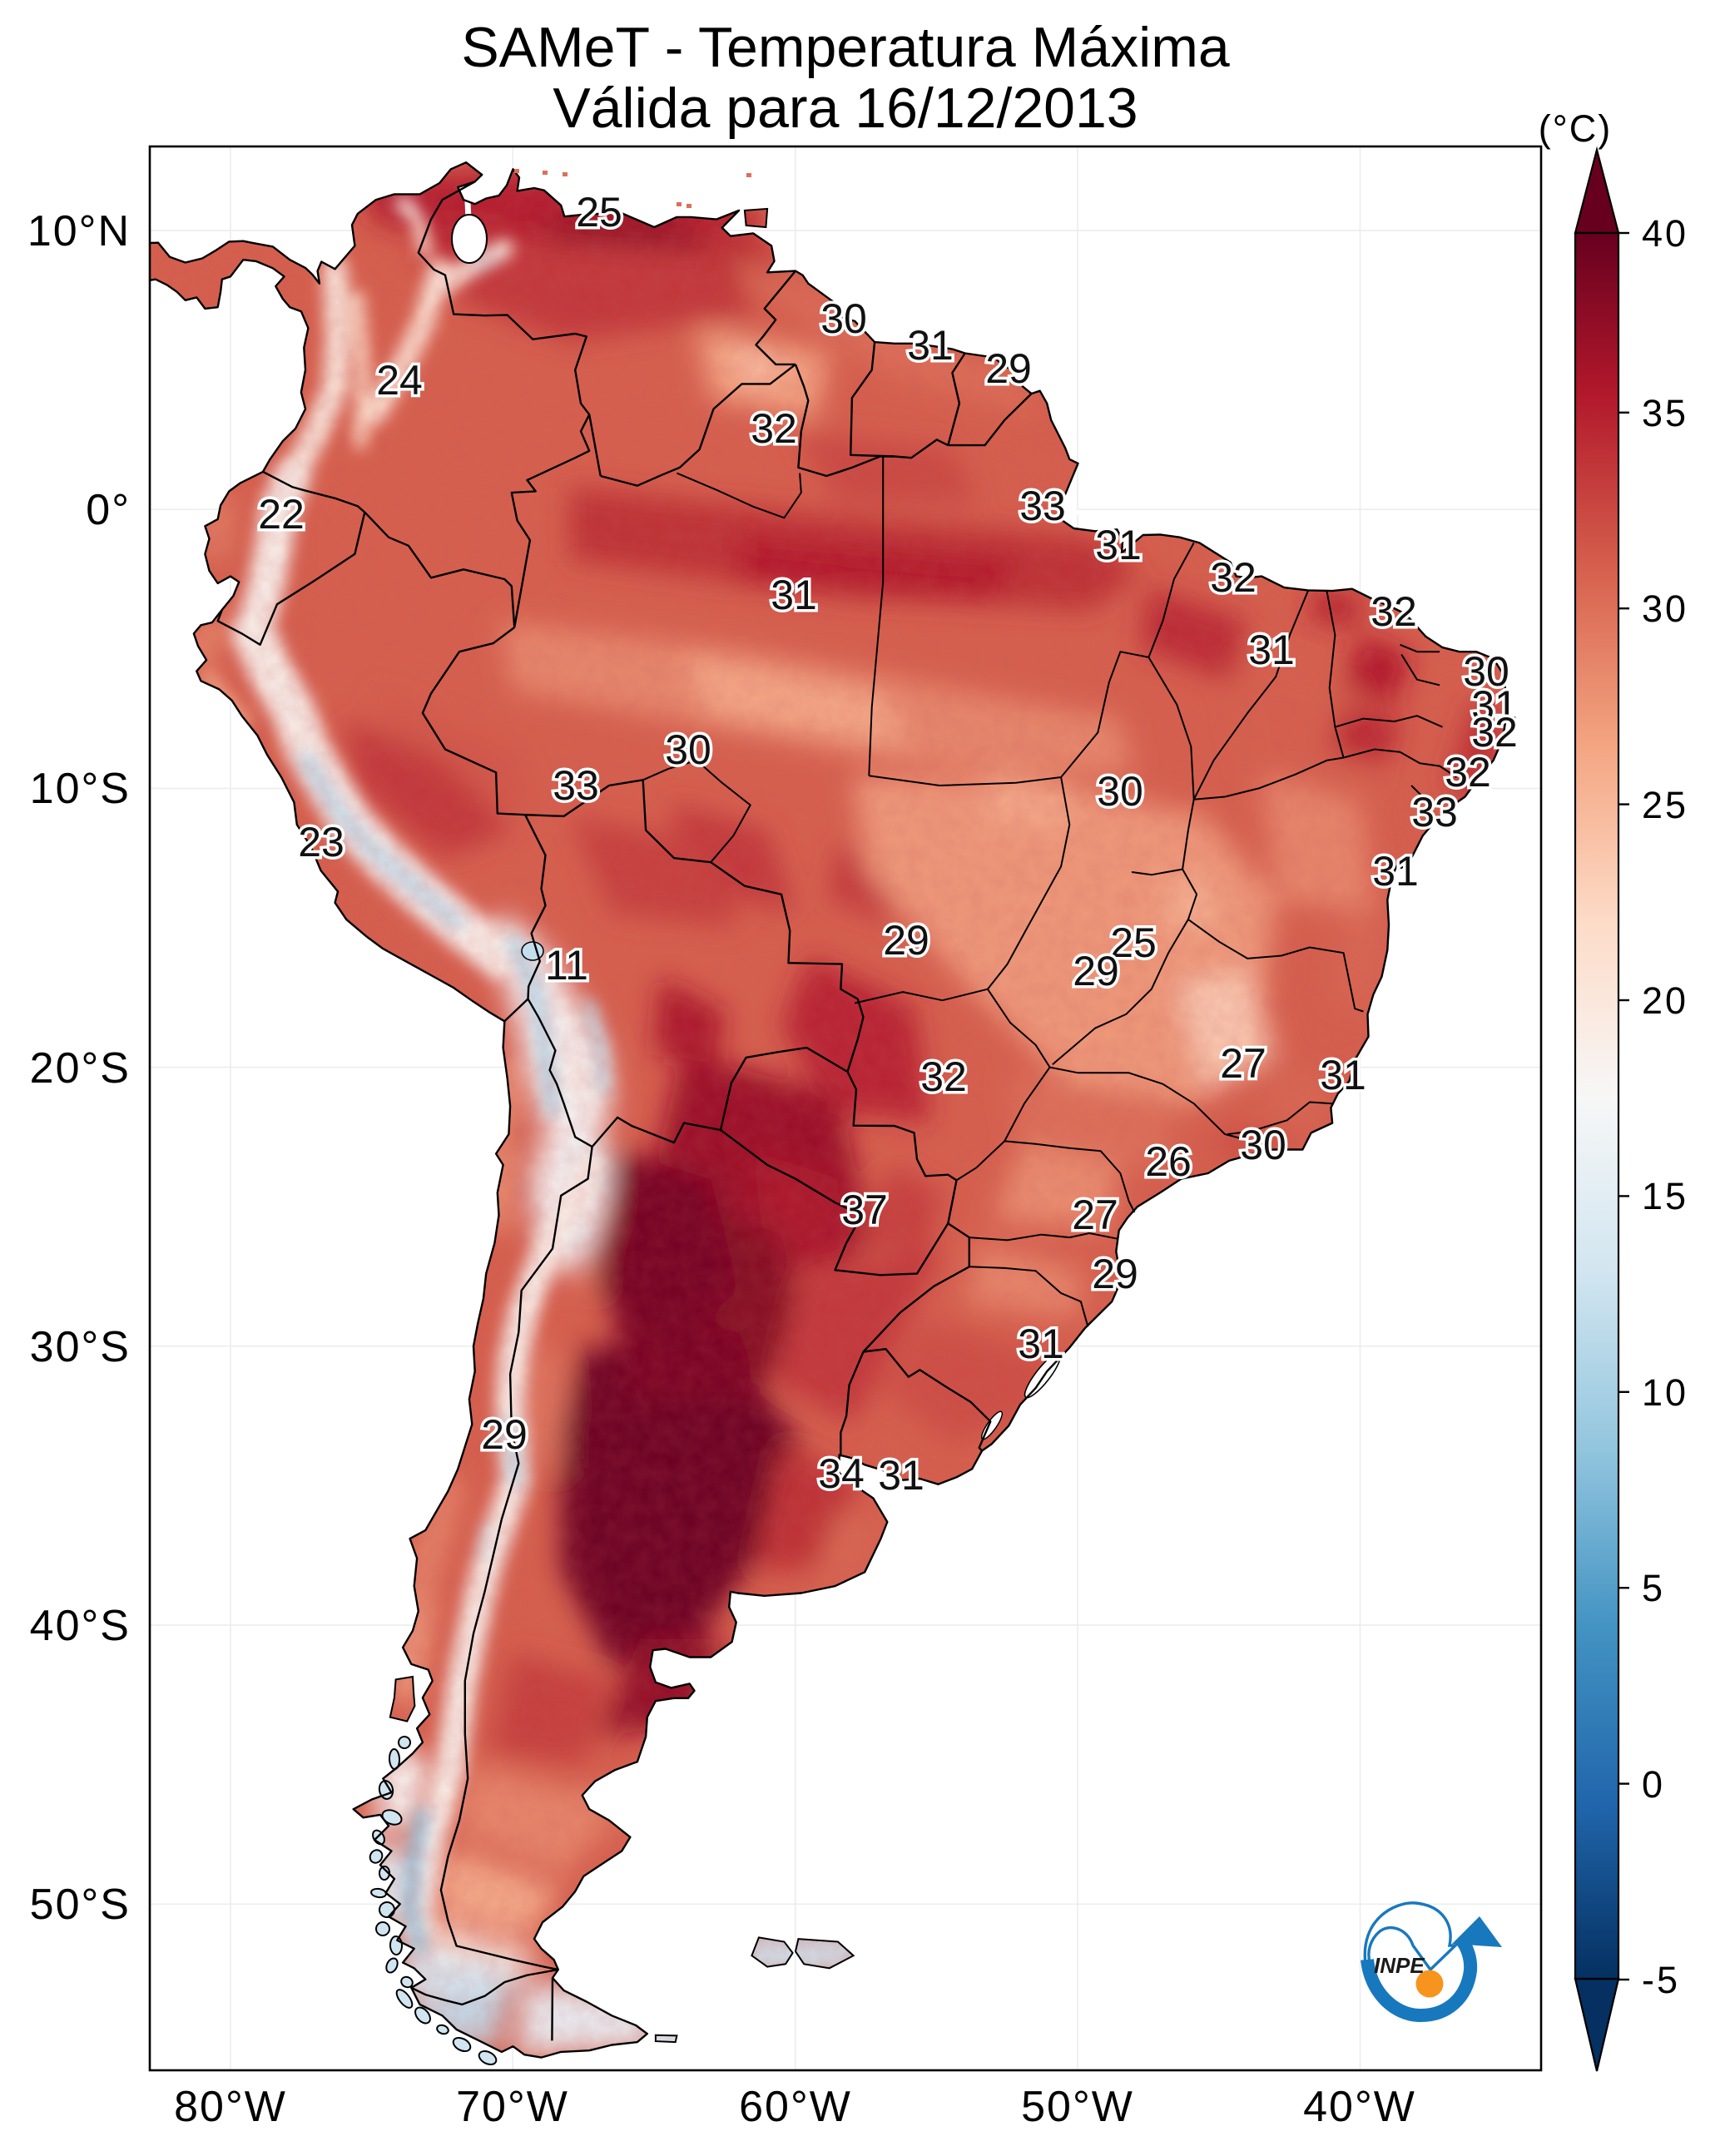 The width and height of the screenshot is (1720, 2156). Describe the element at coordinates (108, 510) in the screenshot. I see `svg-text: 0°` at that location.